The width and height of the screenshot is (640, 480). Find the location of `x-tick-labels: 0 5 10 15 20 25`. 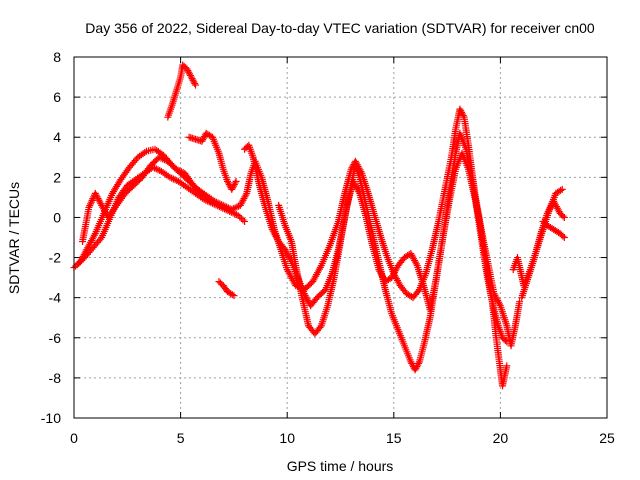

x-tick-labels: 0 5 10 15 20 25 is located at coordinates (342, 438).